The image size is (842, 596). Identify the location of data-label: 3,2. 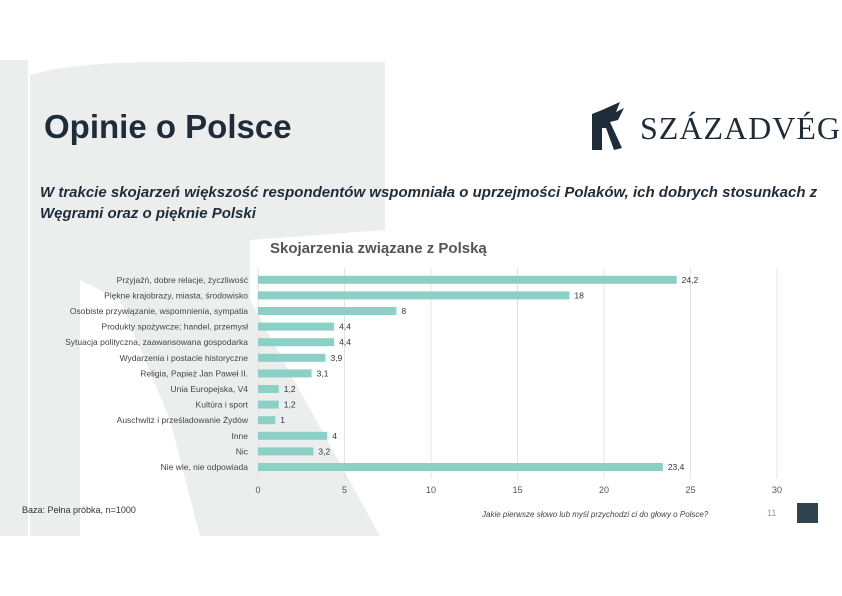
(324, 451).